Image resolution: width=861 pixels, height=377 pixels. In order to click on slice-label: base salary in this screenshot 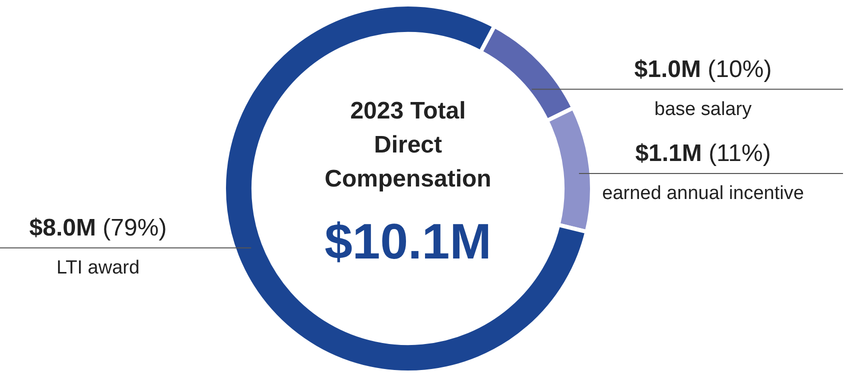, I will do `click(703, 109)`.